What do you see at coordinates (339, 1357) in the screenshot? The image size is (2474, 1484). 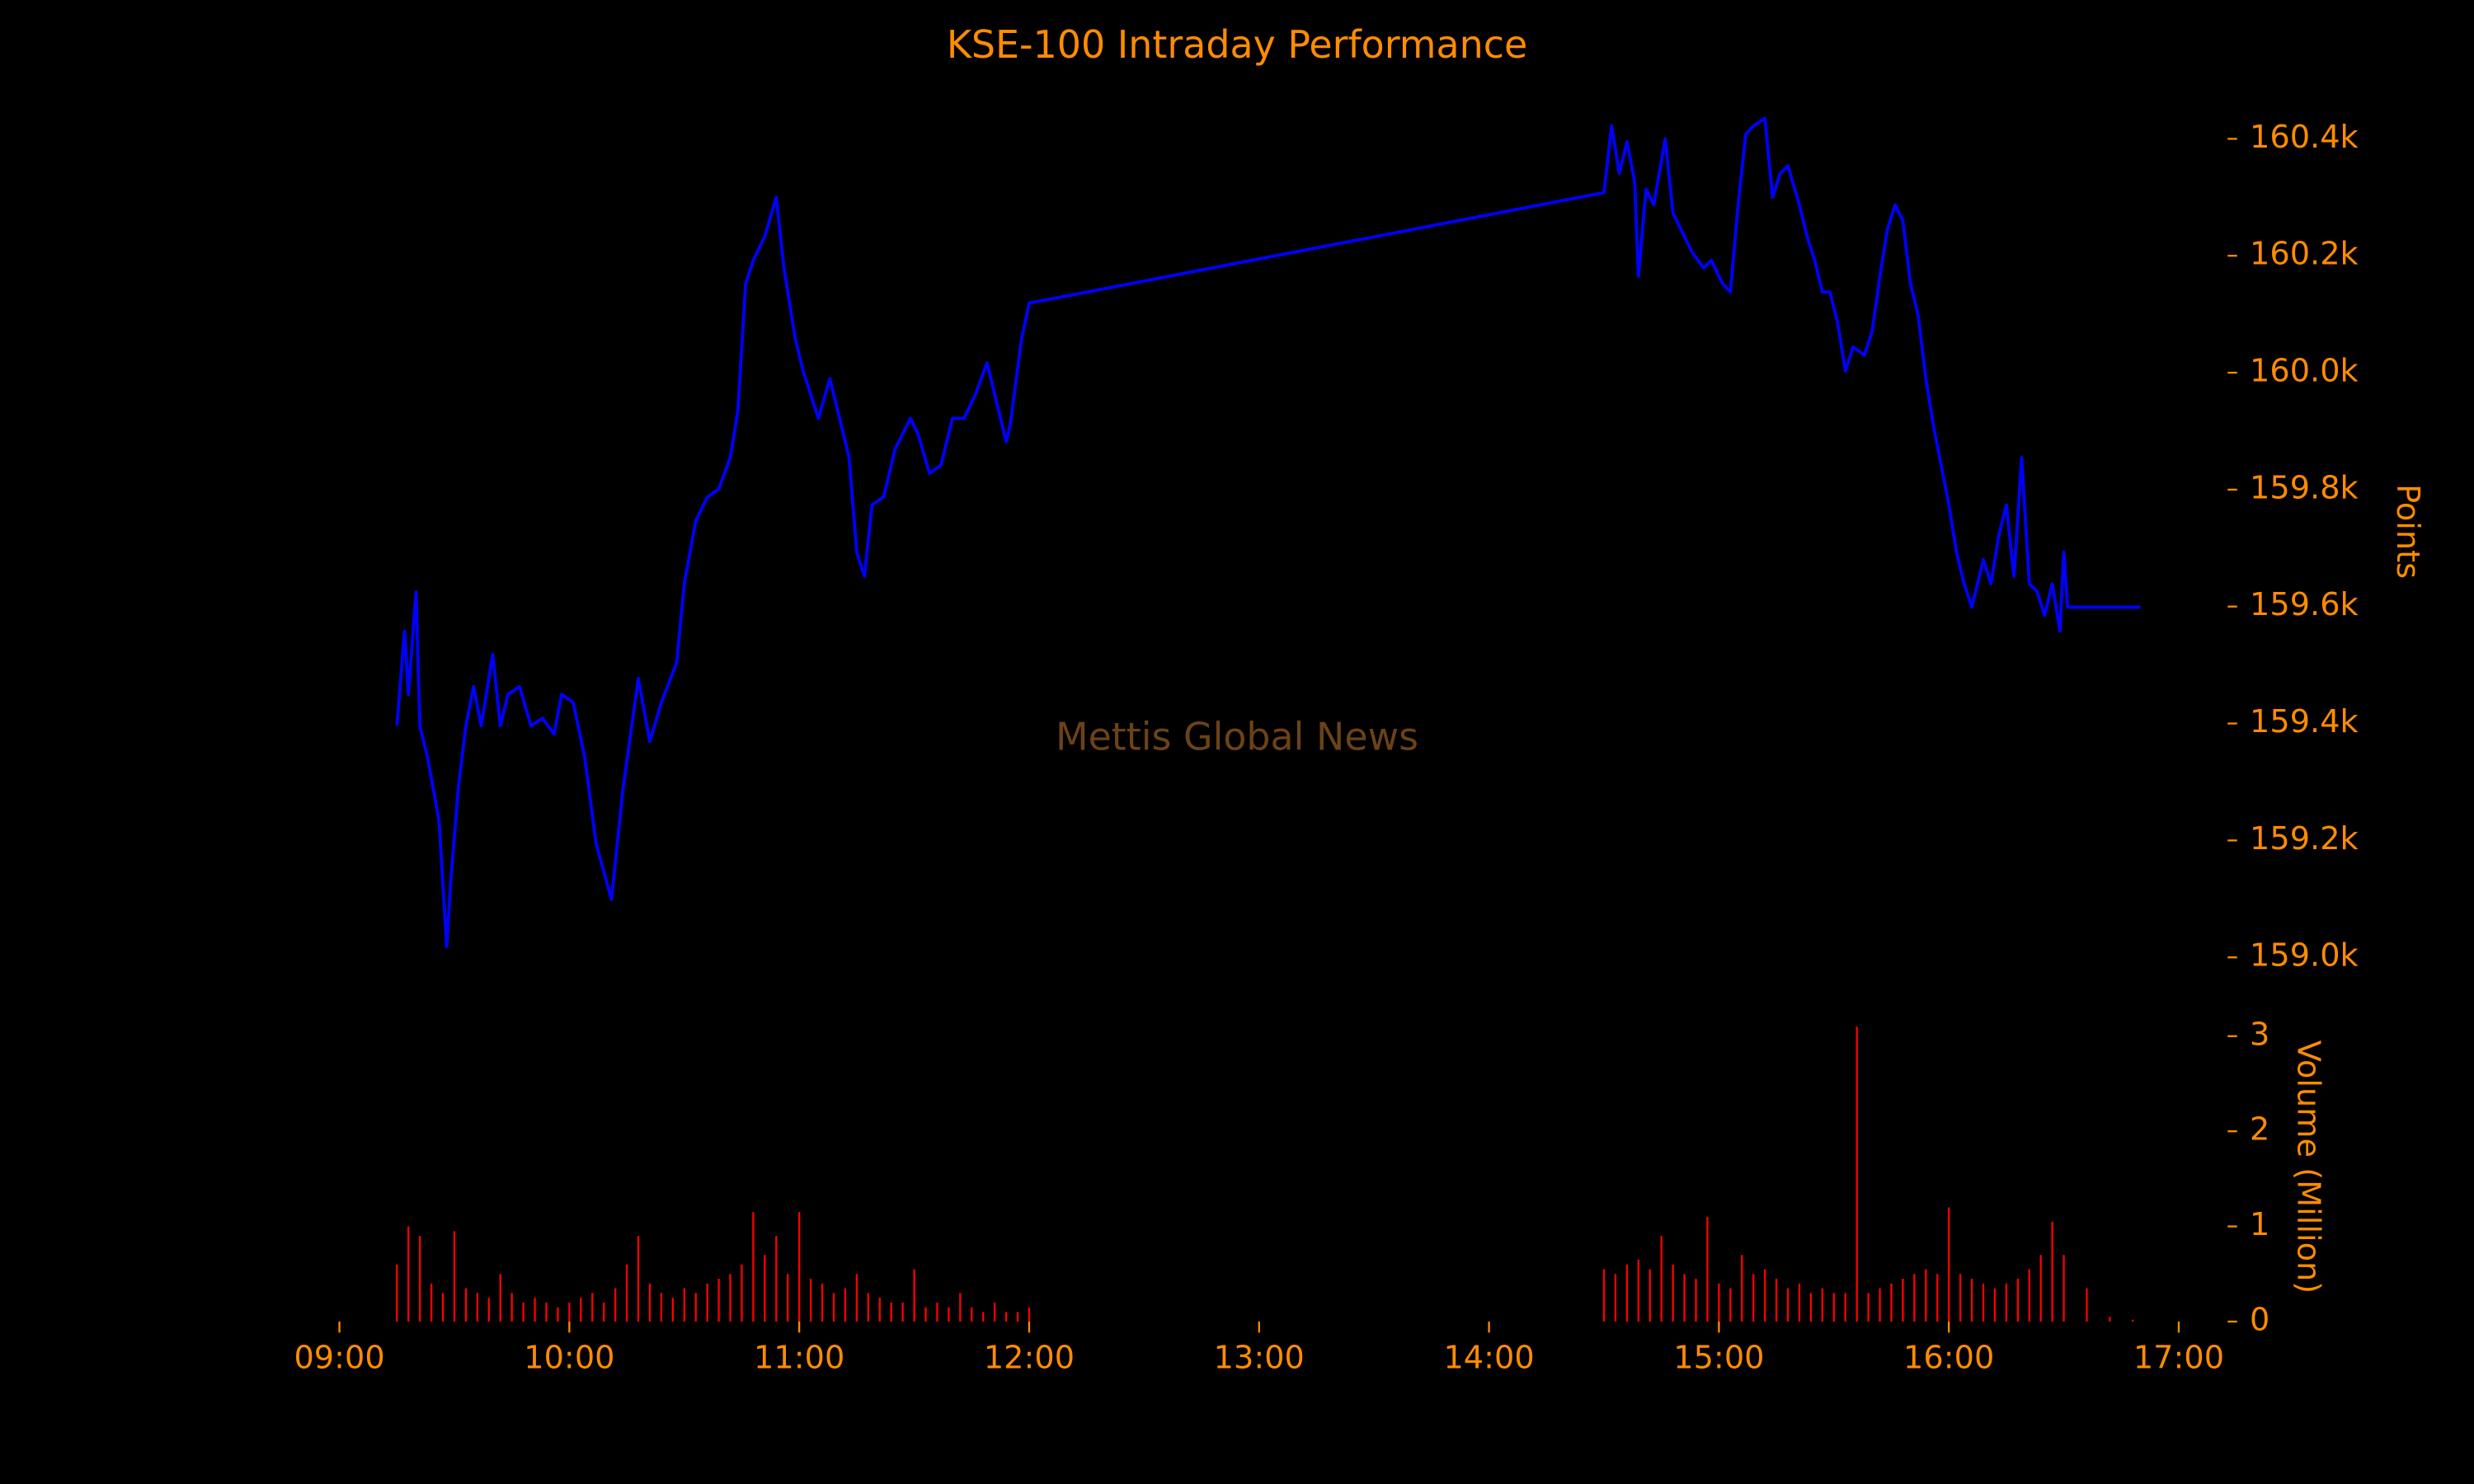 I see `x-tick-label: 09:00` at bounding box center [339, 1357].